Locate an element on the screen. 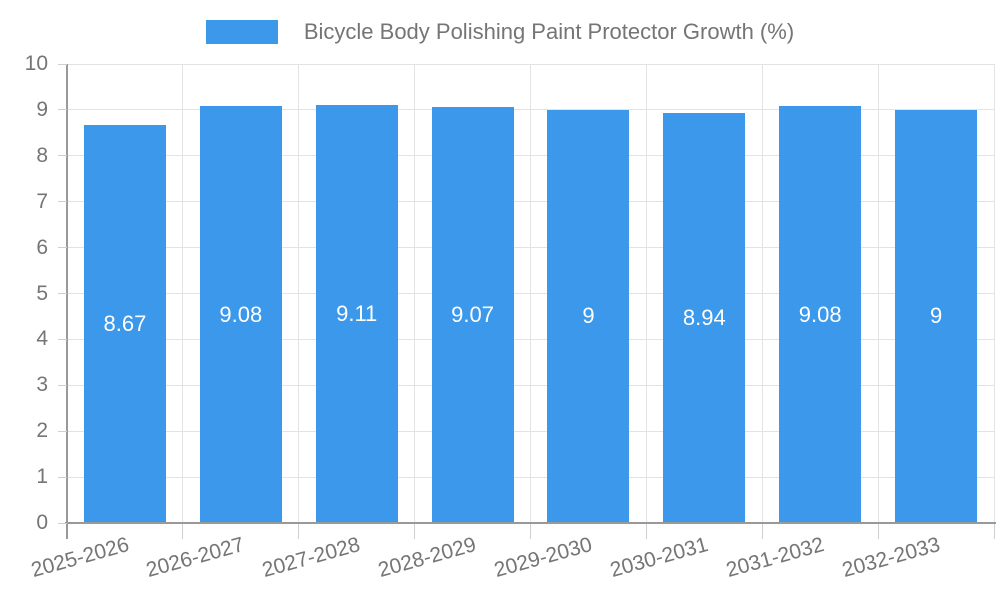 The width and height of the screenshot is (1000, 600). y-axis-label: 4 is located at coordinates (42, 339).